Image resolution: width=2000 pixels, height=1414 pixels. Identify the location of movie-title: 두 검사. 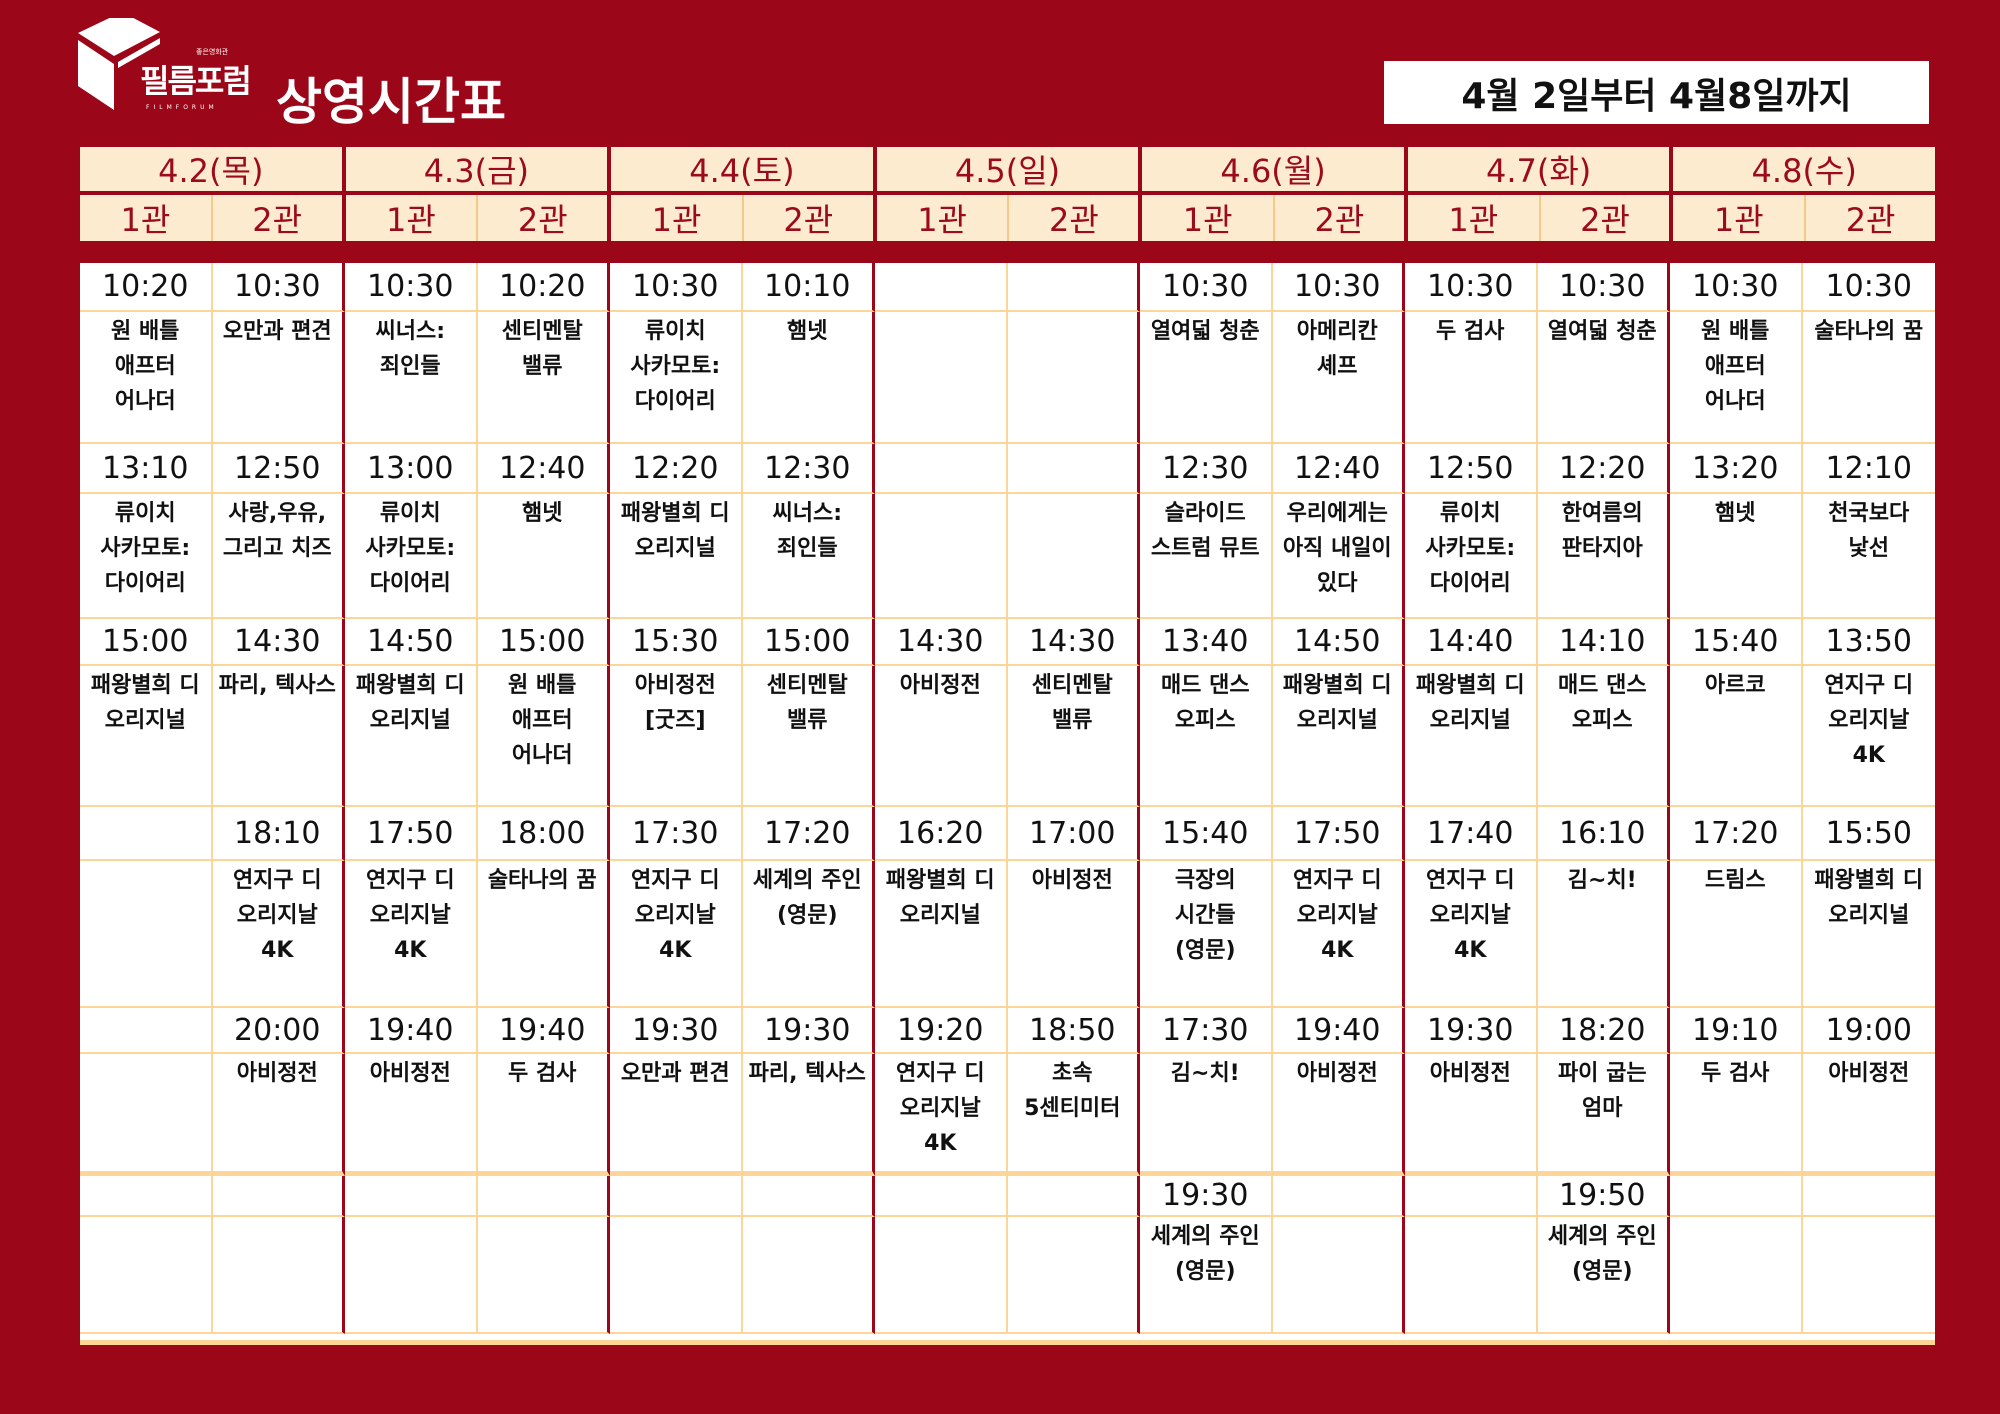
(1736, 1115).